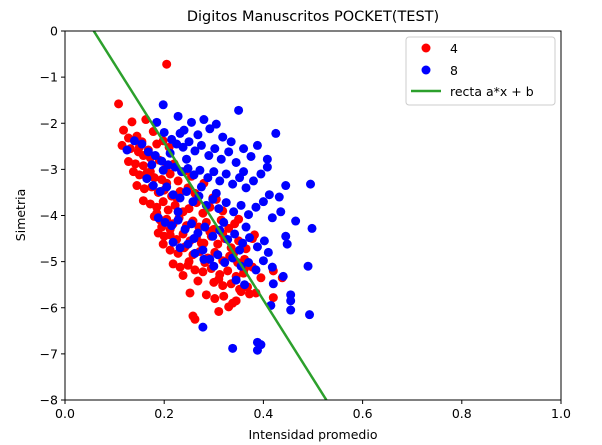 The width and height of the screenshot is (602, 445). Describe the element at coordinates (363, 413) in the screenshot. I see `x-tick-label: 0.6` at that location.